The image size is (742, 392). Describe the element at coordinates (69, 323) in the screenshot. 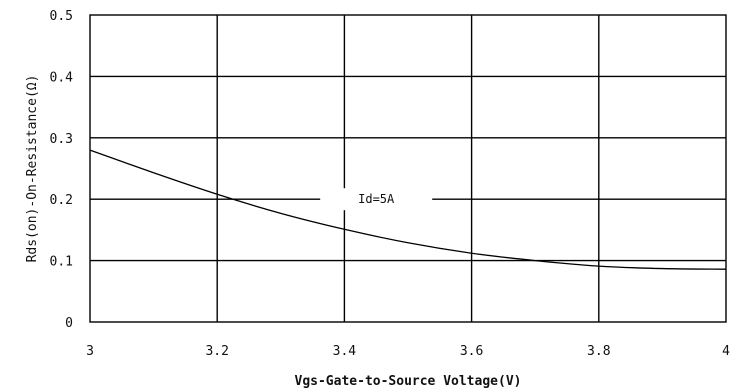

I see `y-tick-label: 0` at that location.